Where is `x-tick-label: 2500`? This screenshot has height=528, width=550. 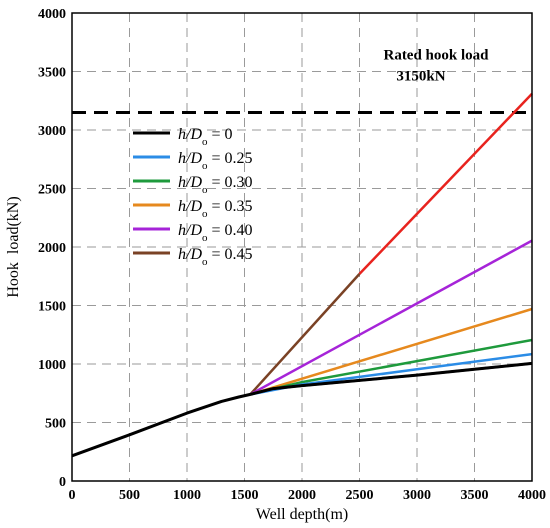 x-tick-label: 2500 is located at coordinates (360, 495).